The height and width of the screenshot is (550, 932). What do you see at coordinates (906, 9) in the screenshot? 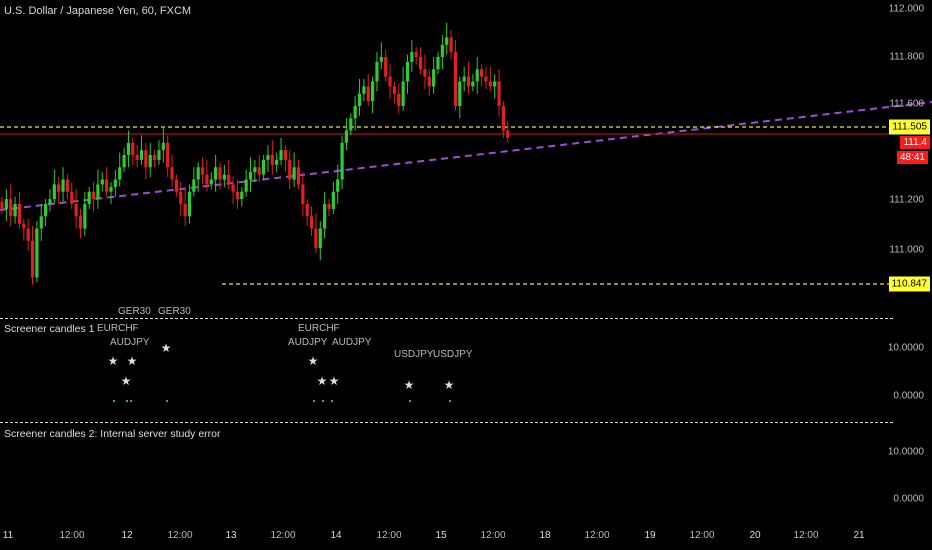
I see `price-tick: 112.000` at bounding box center [906, 9].